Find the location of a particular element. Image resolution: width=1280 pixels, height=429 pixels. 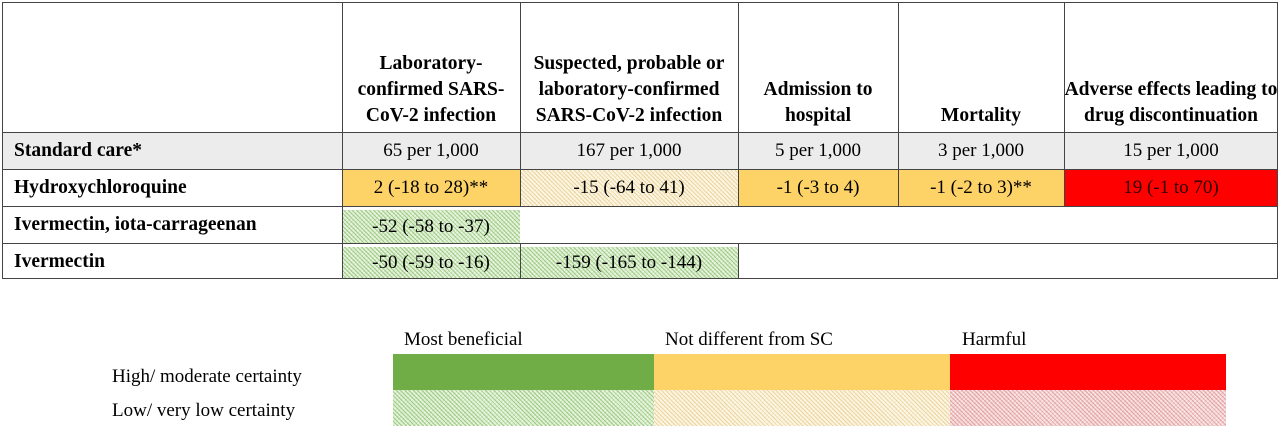

table-border-top is located at coordinates (640, 2).